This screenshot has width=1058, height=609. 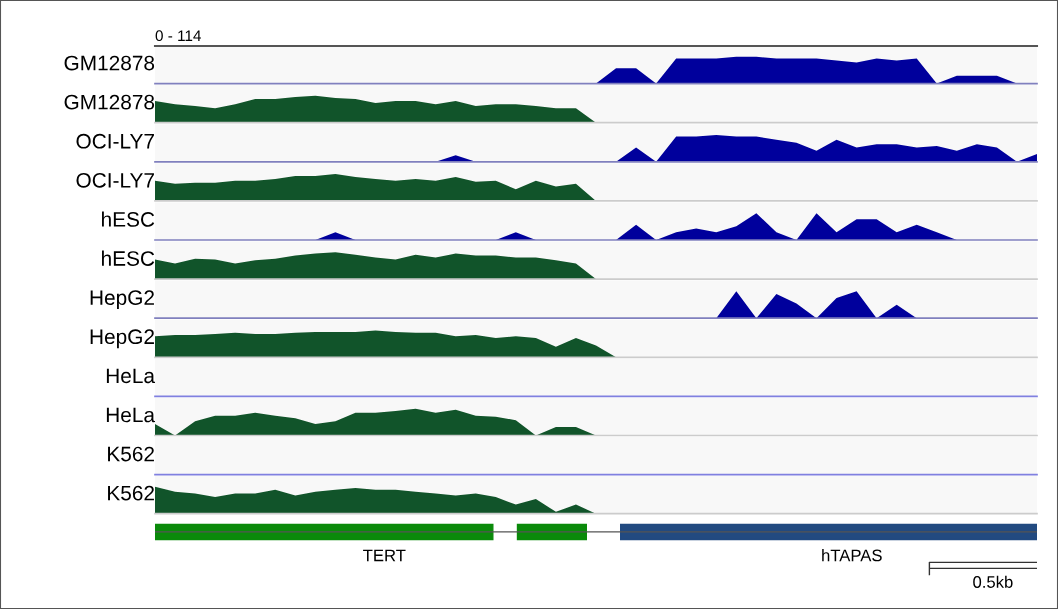 What do you see at coordinates (131, 493) in the screenshot?
I see `y-axis-title: K562` at bounding box center [131, 493].